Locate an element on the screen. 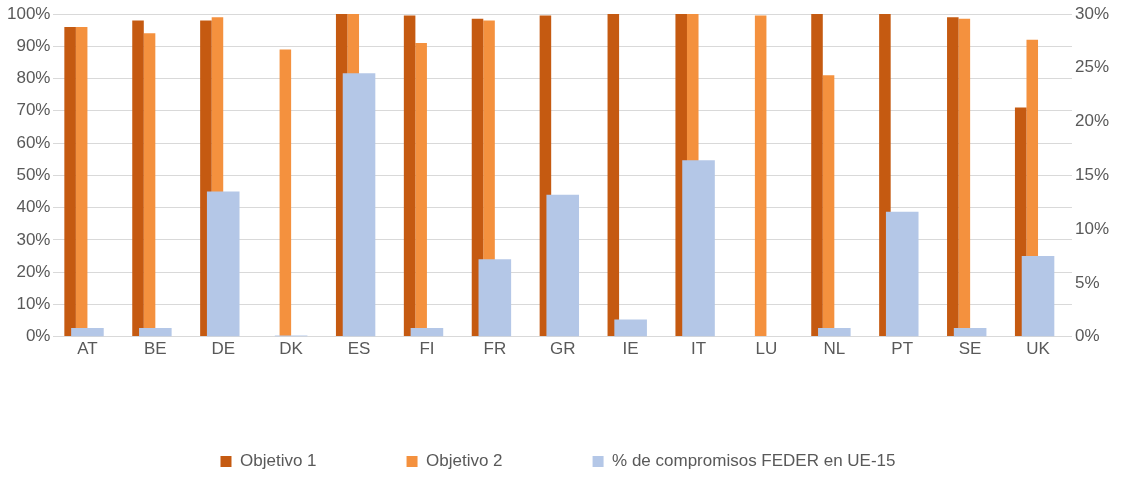  x-tick-label: DE is located at coordinates (223, 349).